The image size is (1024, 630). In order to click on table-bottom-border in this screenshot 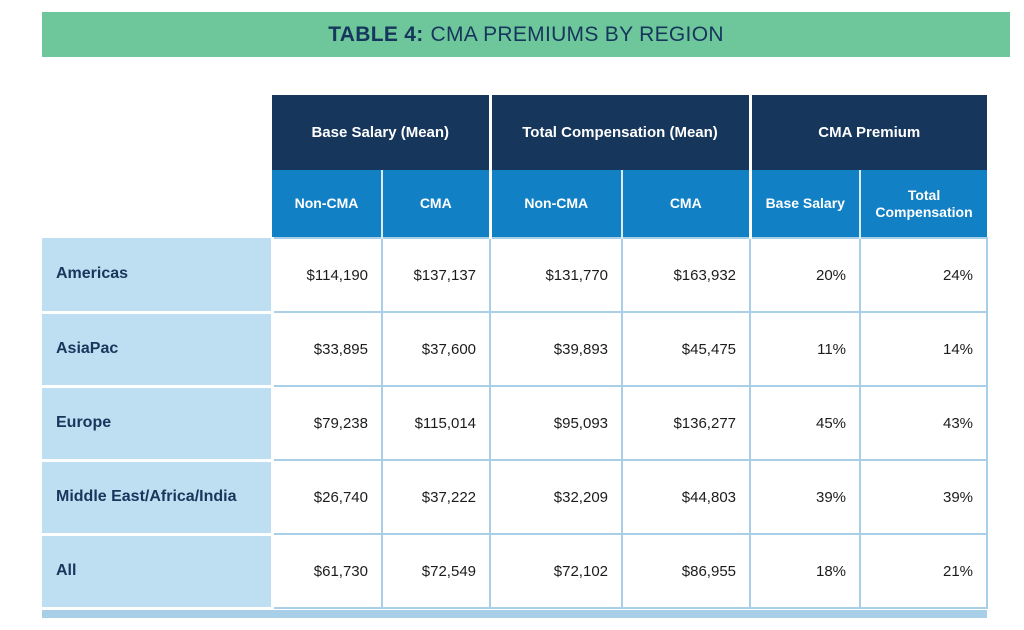, I will do `click(514, 613)`.